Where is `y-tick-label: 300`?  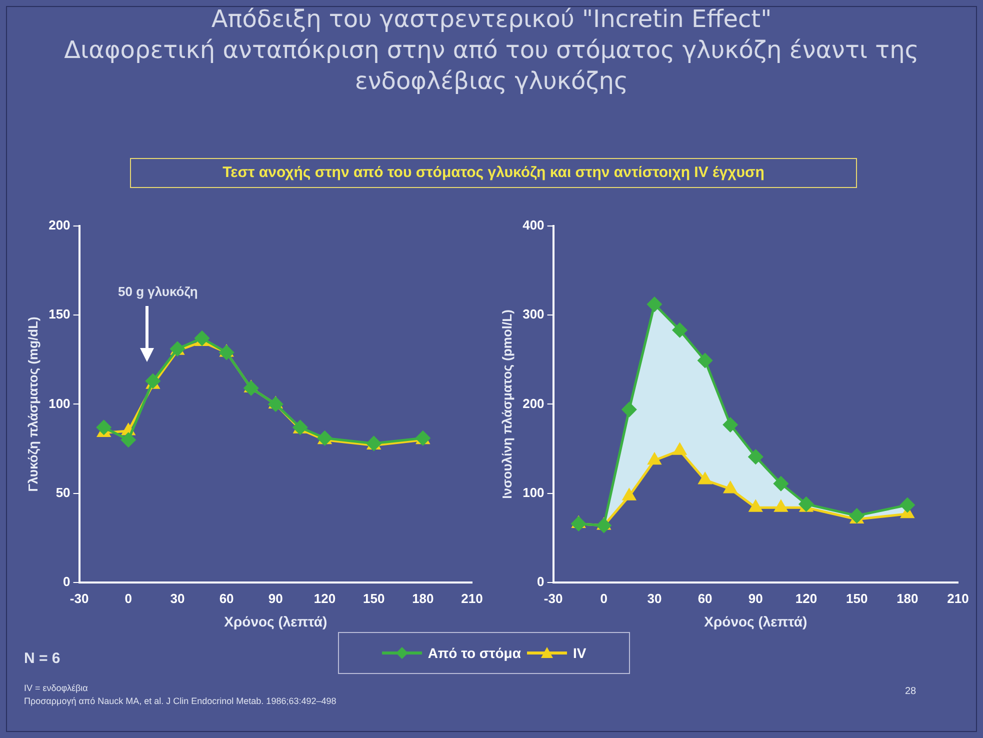 y-tick-label: 300 is located at coordinates (533, 314).